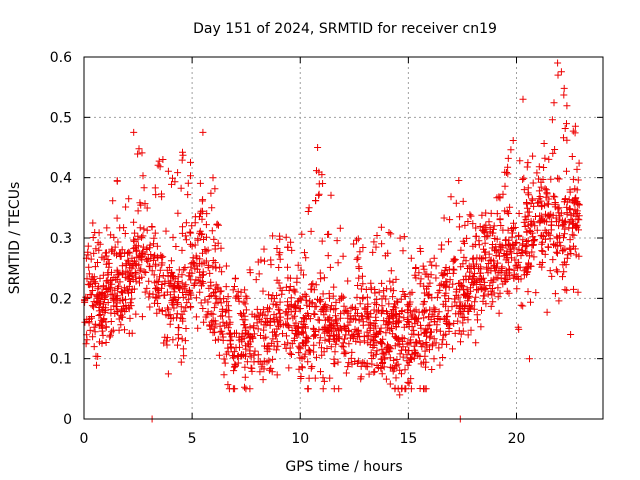 This screenshot has width=640, height=480. What do you see at coordinates (300, 439) in the screenshot?
I see `x-tick-label: 10` at bounding box center [300, 439].